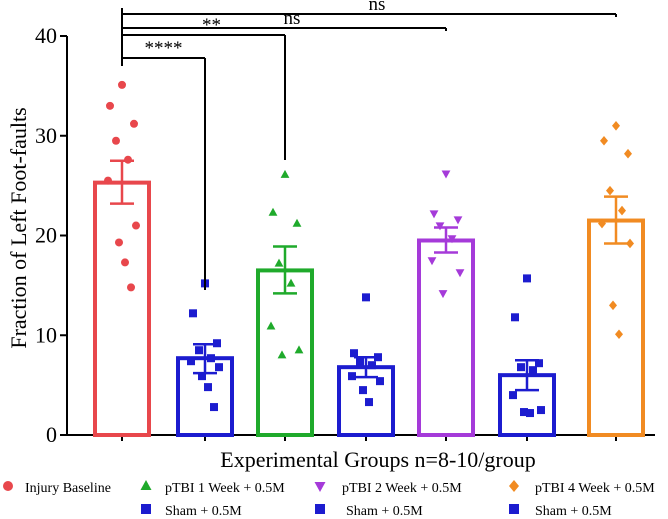 This screenshot has width=668, height=519. Describe the element at coordinates (46, 334) in the screenshot. I see `y-tick-label: 10` at that location.